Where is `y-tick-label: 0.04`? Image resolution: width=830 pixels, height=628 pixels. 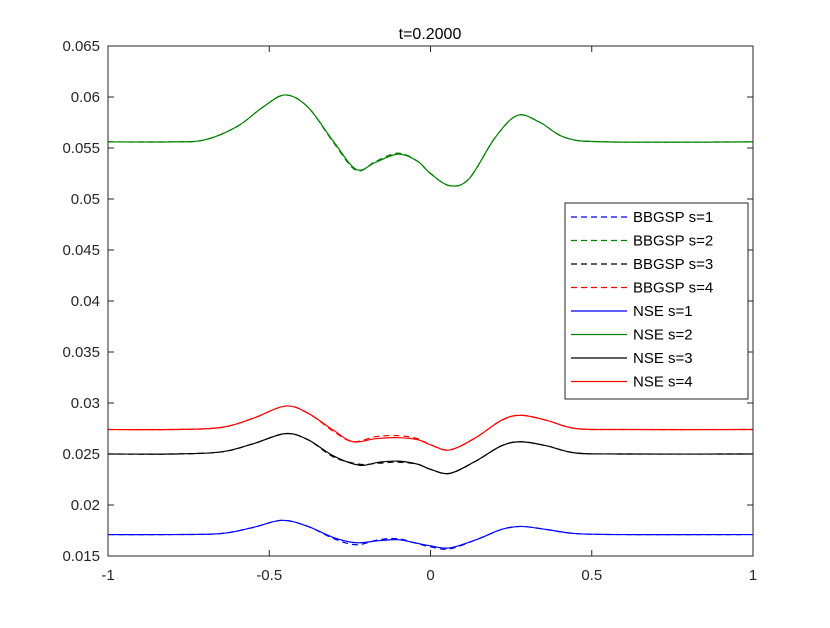 y-tick-label: 0.04 is located at coordinates (85, 301).